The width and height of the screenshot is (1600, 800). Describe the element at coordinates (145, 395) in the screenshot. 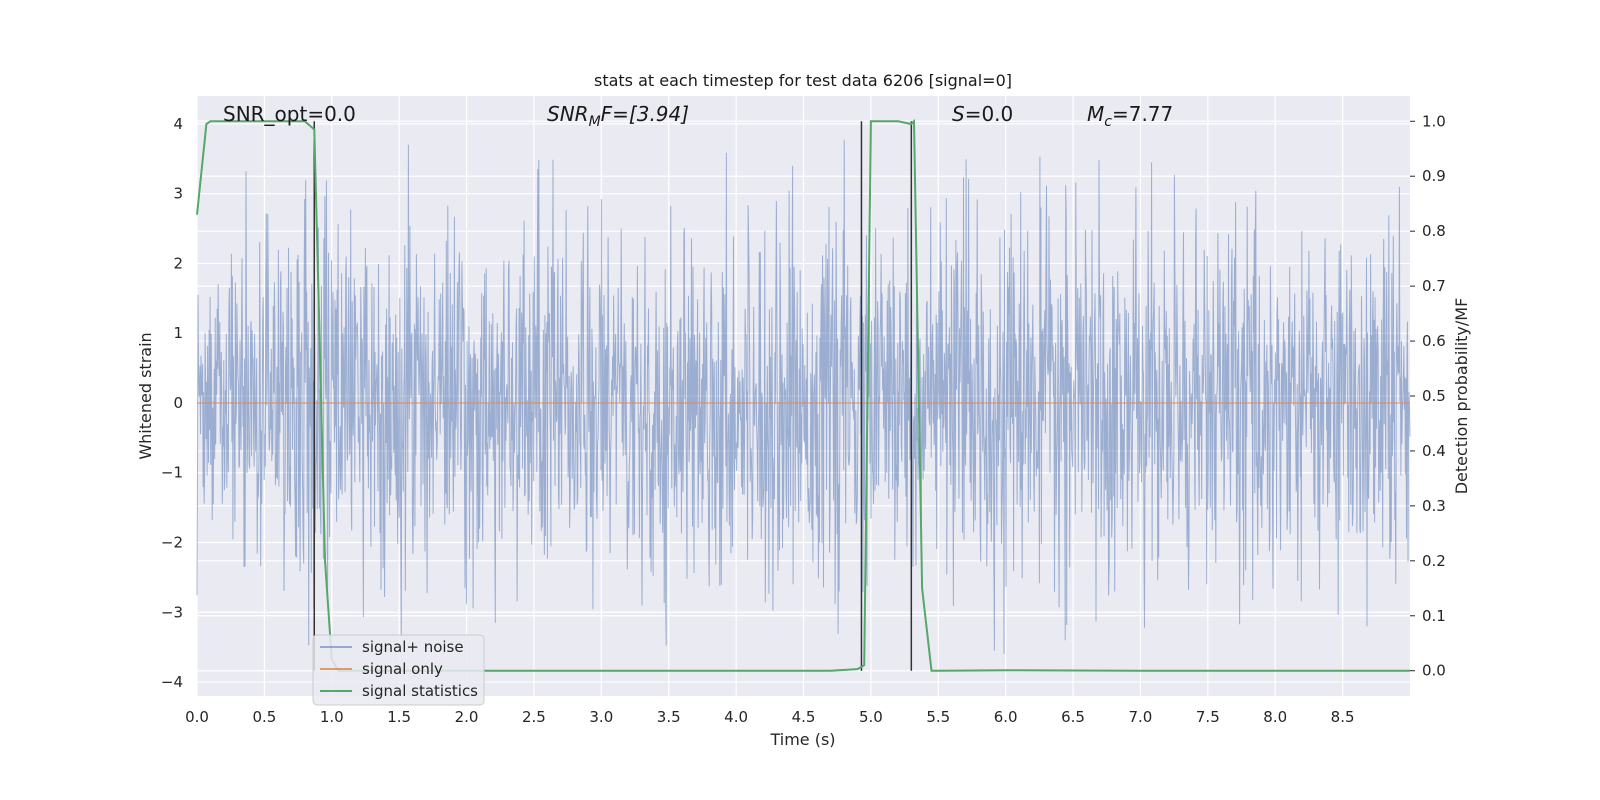

I see `y-axis-label: Whitened strain` at that location.